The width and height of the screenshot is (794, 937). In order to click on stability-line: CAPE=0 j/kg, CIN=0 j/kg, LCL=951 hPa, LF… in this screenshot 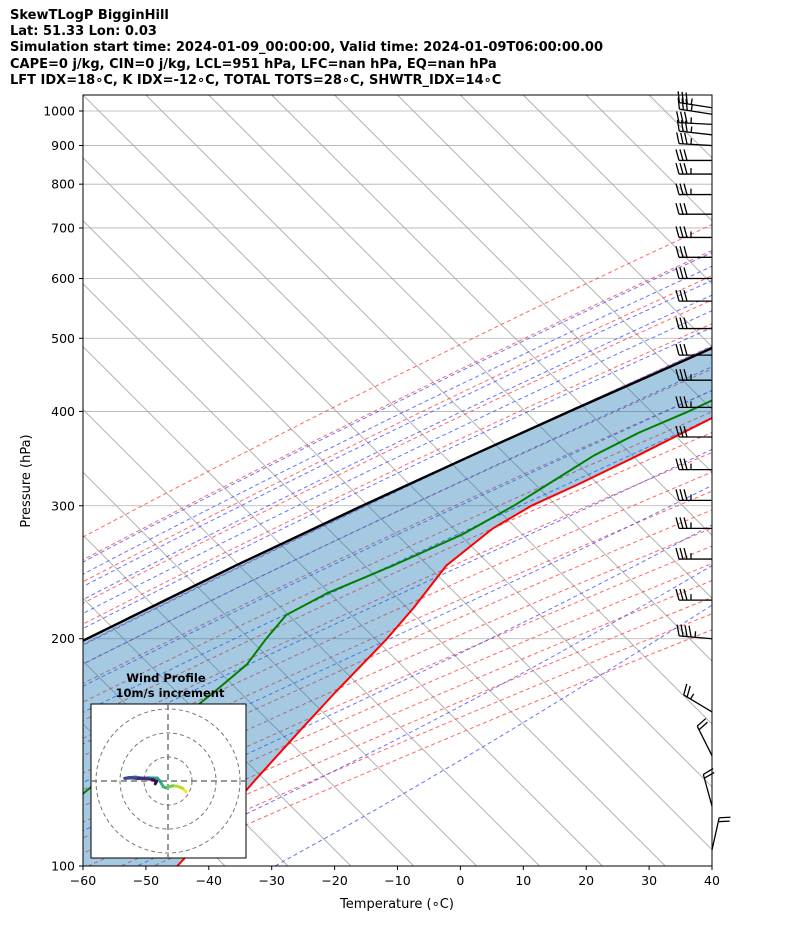, I will do `click(253, 64)`.